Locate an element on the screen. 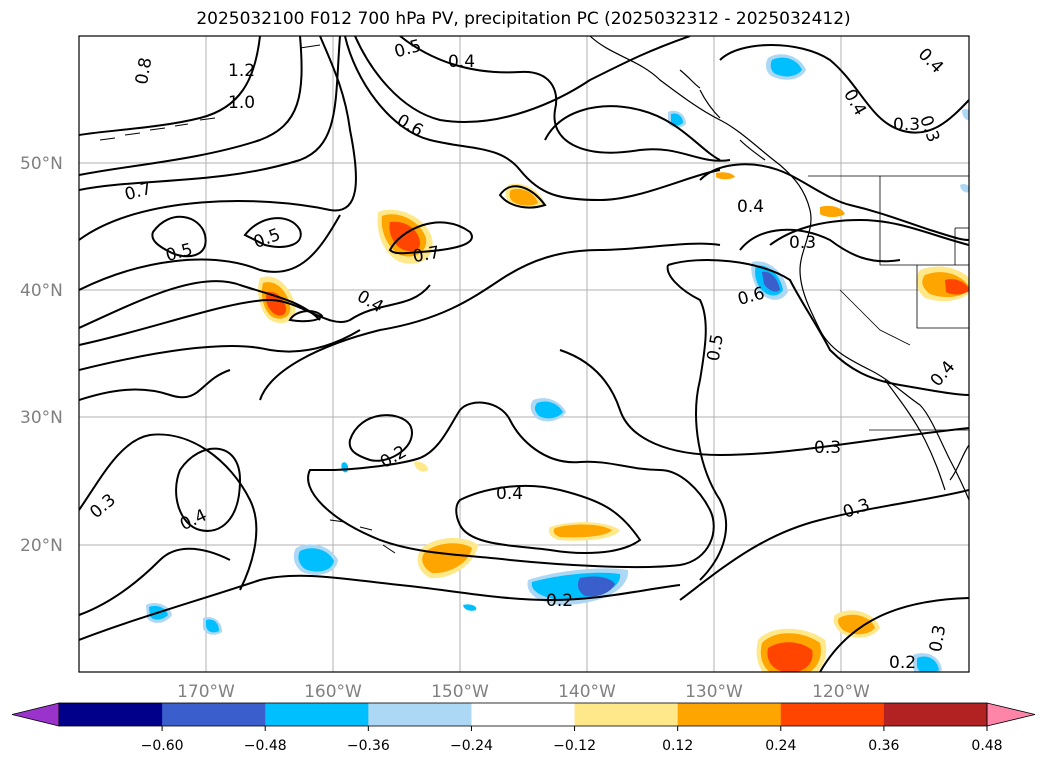 Image resolution: width=1047 pixels, height=765 pixels. lat-label: 30°N is located at coordinates (41, 418).